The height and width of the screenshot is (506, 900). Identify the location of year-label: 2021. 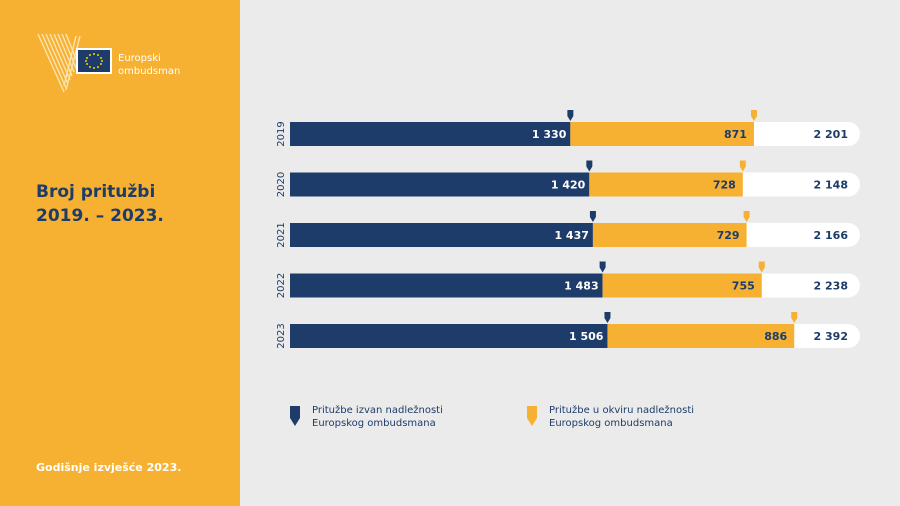
(281, 234).